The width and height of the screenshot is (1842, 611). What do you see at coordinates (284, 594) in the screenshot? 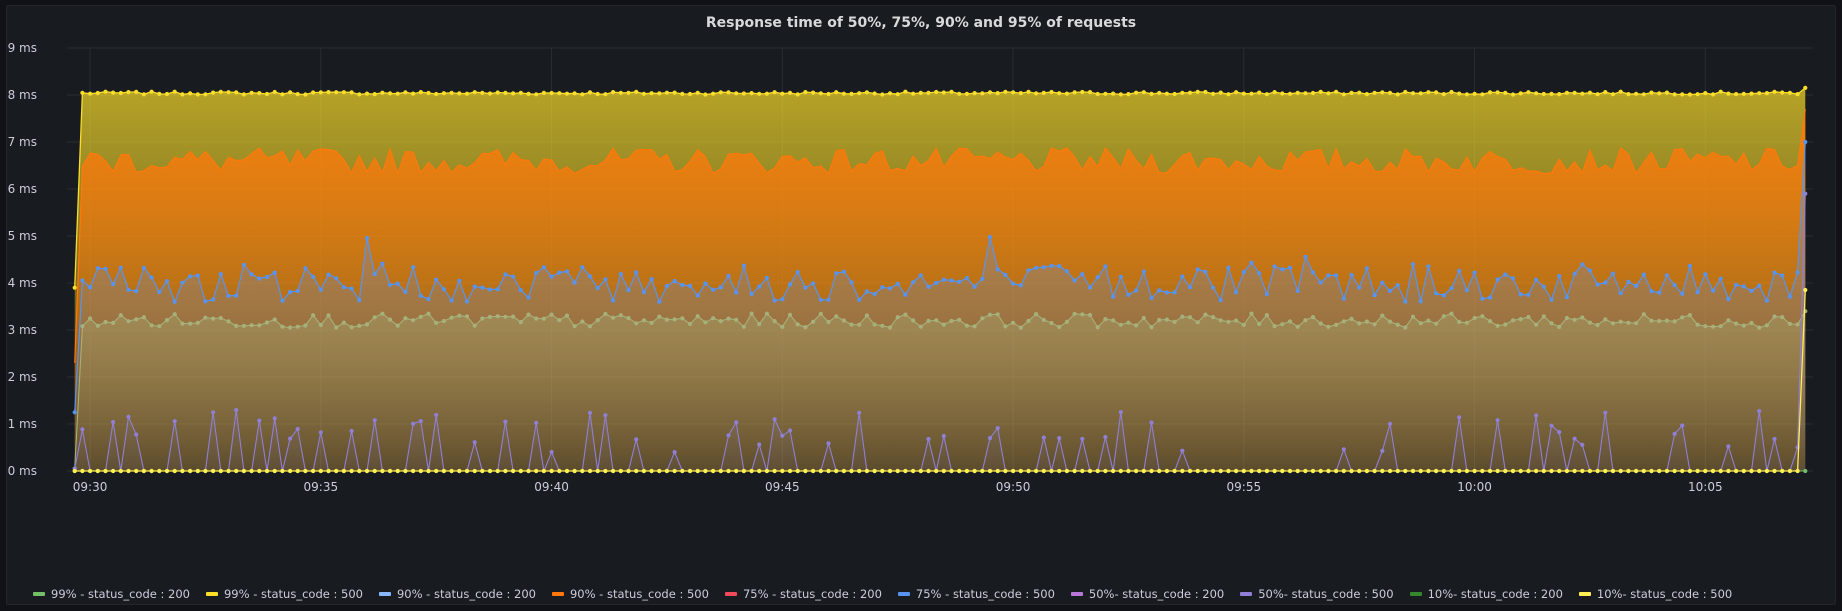
I see `legend-item: 99% - status_code : 500` at bounding box center [284, 594].